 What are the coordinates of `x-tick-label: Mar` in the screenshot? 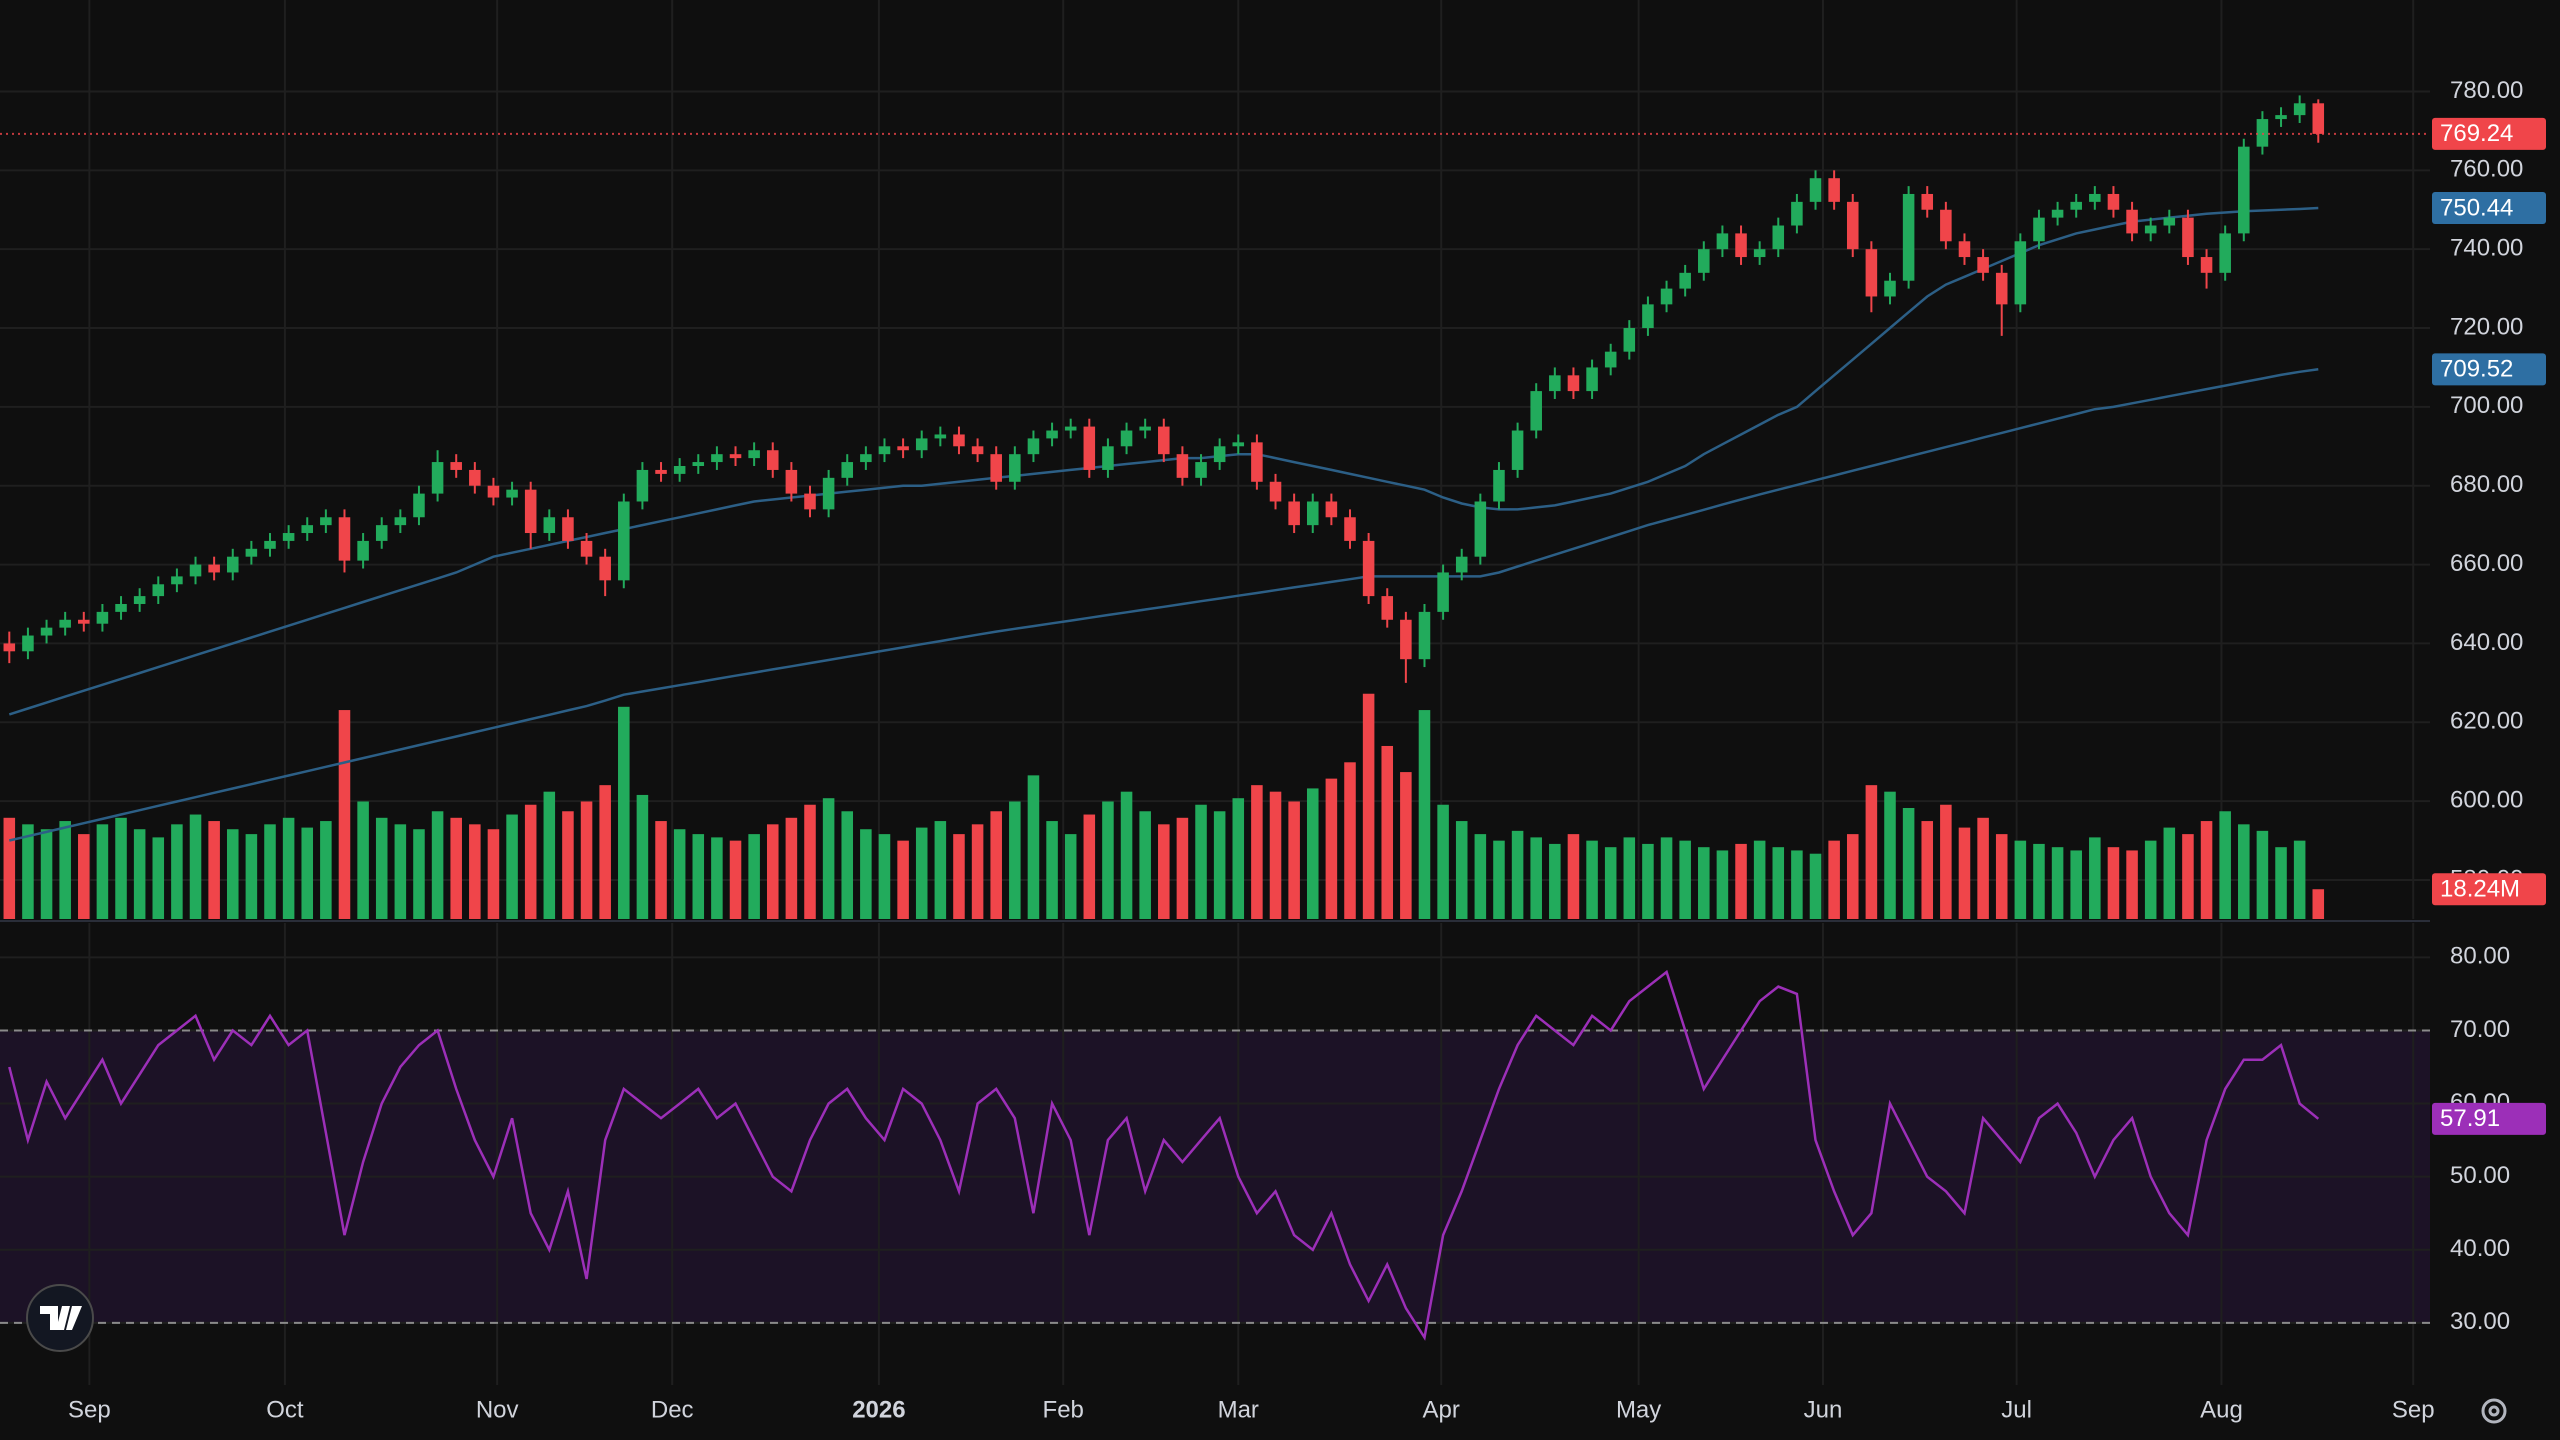 It's located at (1238, 1409).